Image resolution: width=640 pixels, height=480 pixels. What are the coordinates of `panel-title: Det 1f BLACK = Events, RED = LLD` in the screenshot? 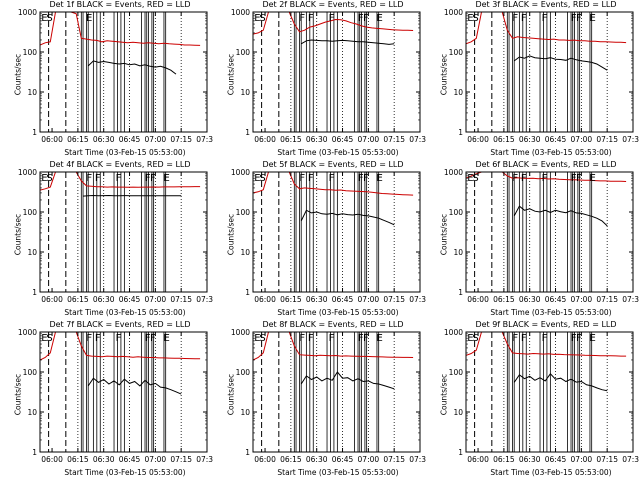 It's located at (120, 4).